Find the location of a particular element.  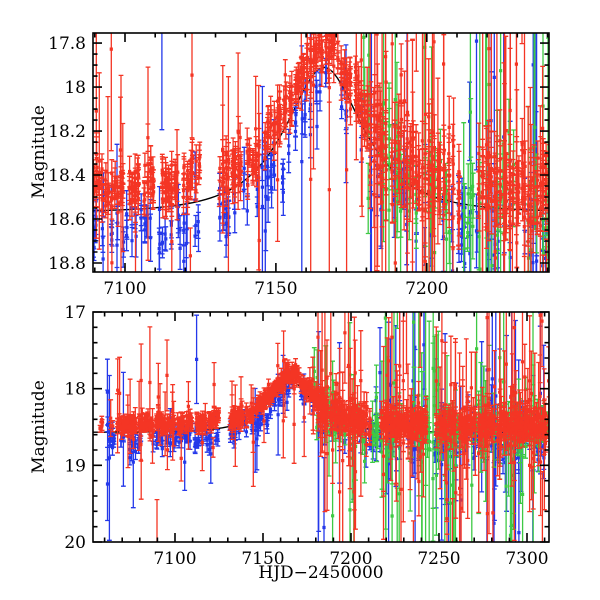

y-tick-label: 18.8 is located at coordinates (67, 264).